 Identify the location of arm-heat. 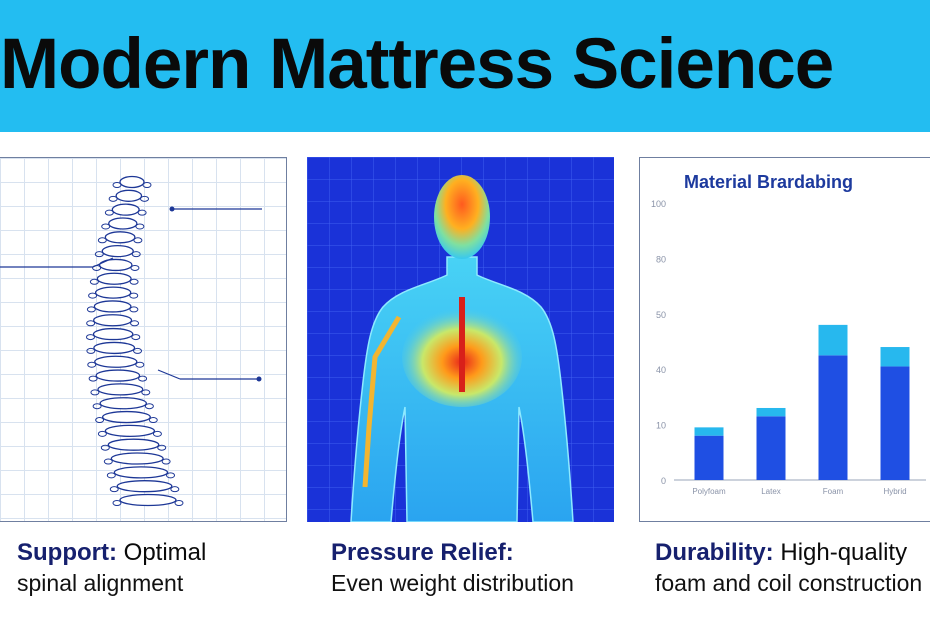
(382, 401).